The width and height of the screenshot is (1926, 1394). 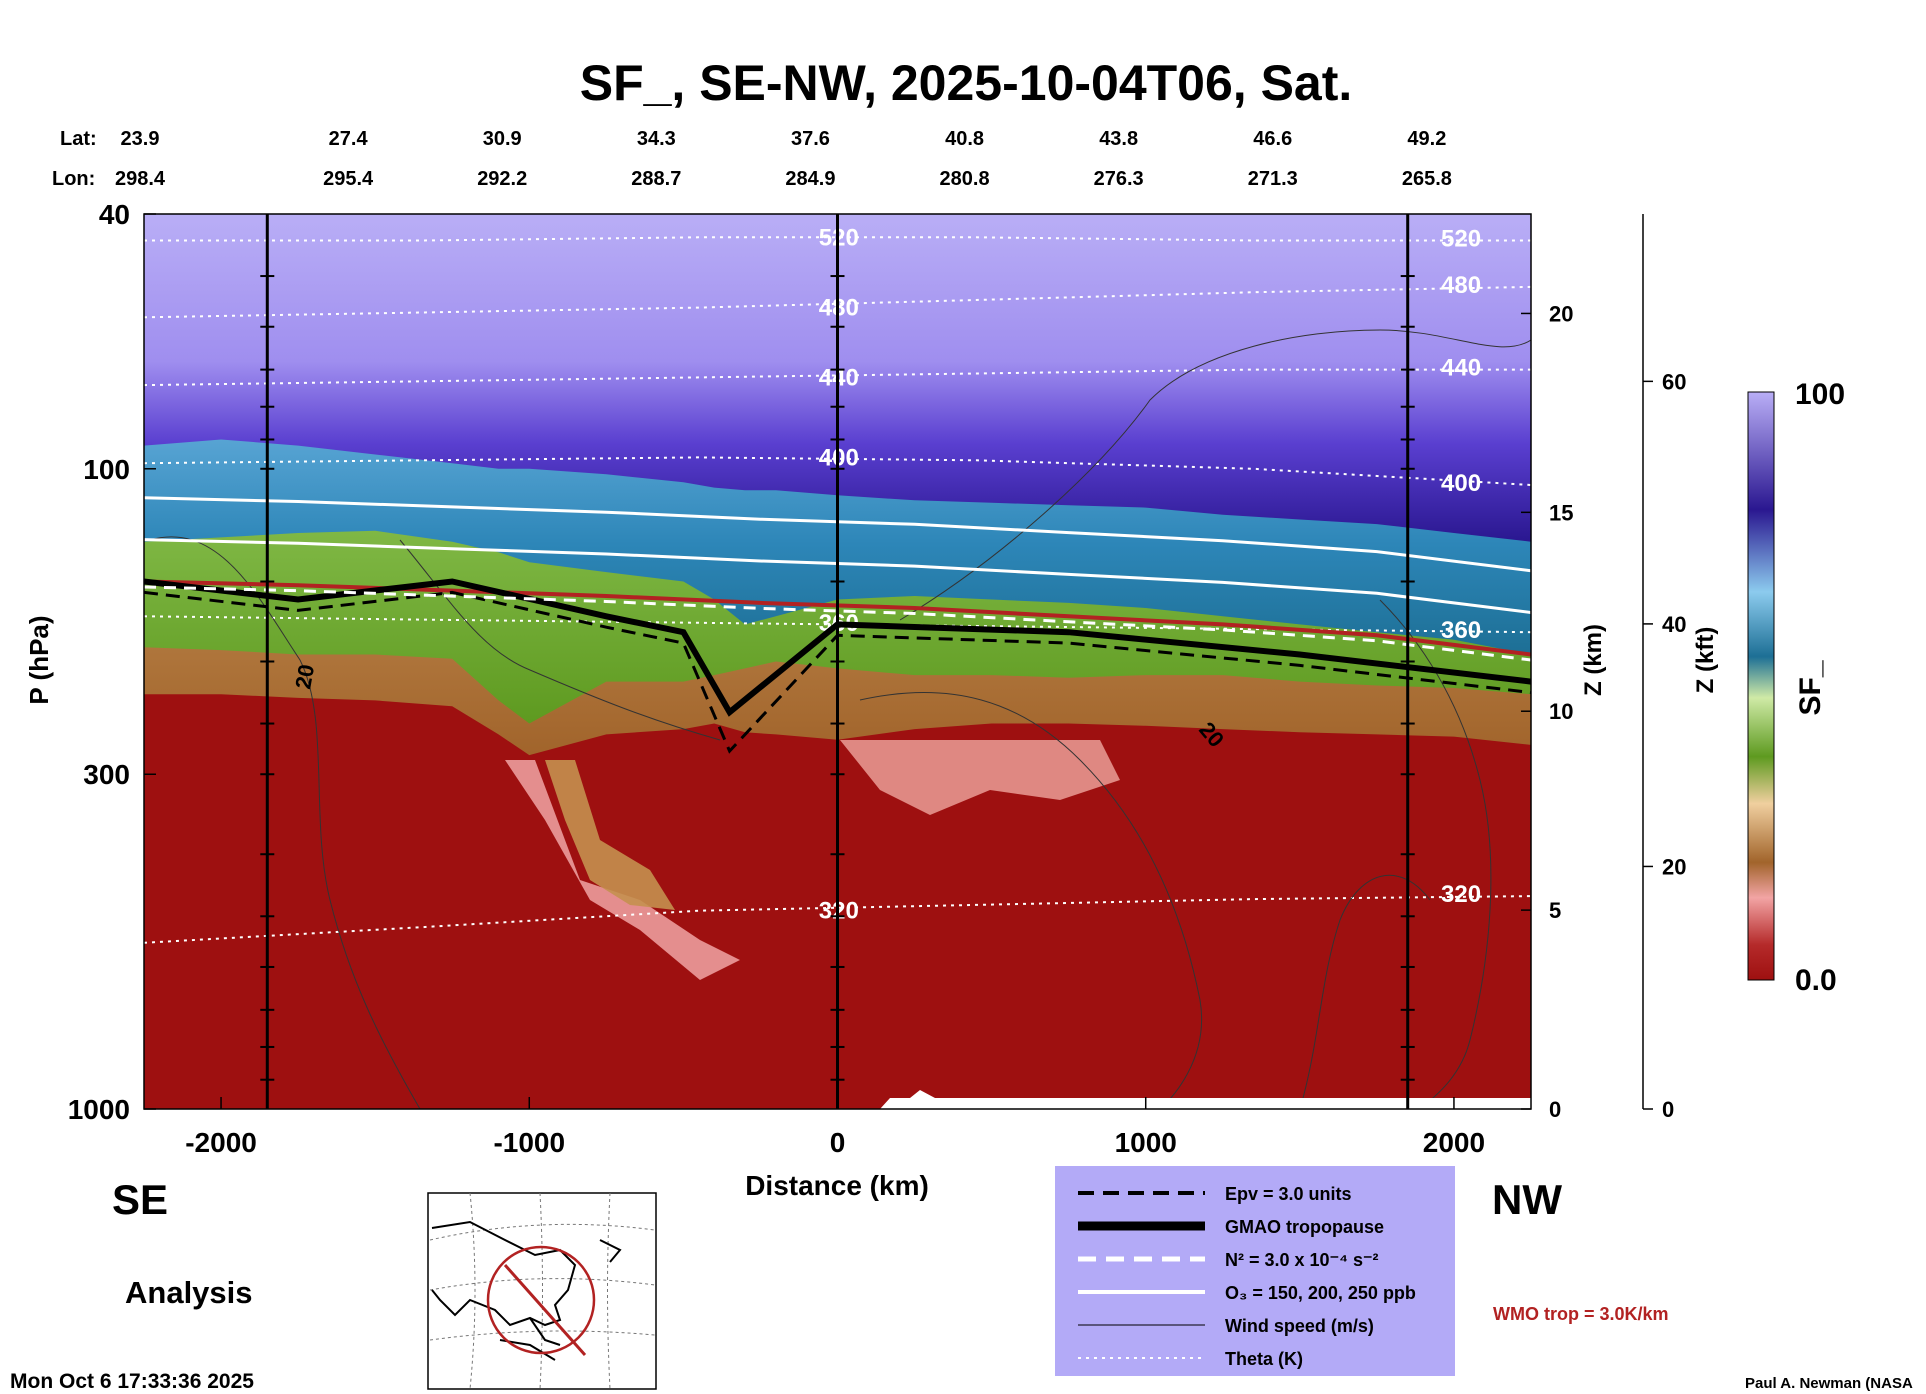 I want to click on theta-label: 440, so click(x=1461, y=368).